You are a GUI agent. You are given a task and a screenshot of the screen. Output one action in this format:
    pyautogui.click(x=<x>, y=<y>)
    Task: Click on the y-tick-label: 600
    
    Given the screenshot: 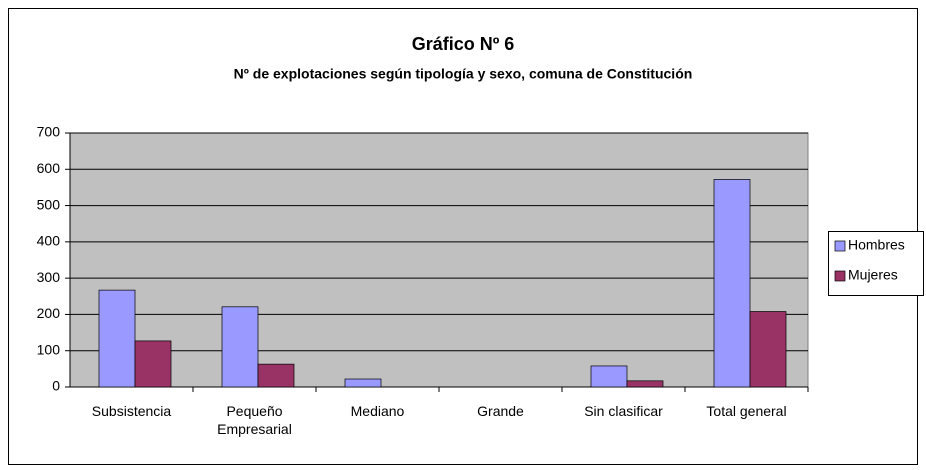 What is the action you would take?
    pyautogui.click(x=49, y=168)
    